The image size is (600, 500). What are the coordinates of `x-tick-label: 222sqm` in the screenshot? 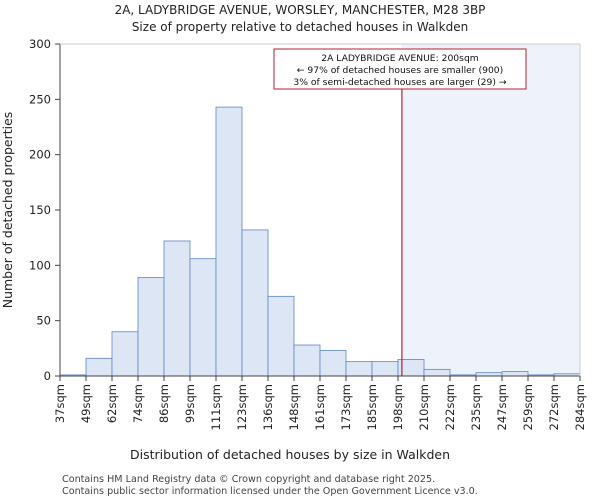 It's located at (450, 407).